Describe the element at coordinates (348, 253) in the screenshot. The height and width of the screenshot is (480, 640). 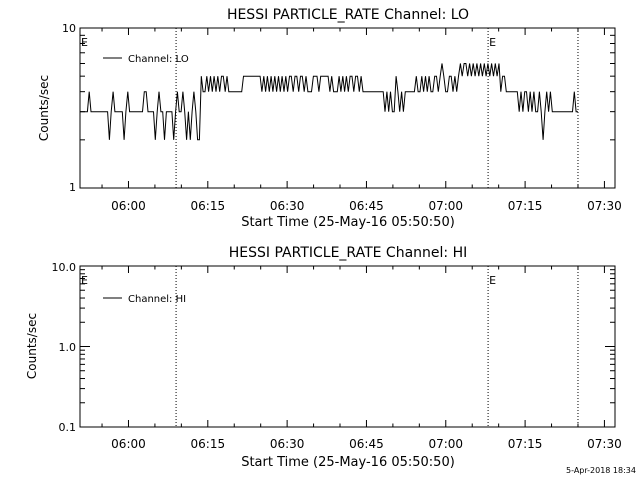
I see `panel-hi-title: HESSI PARTICLE_RATE Channel: HI` at that location.